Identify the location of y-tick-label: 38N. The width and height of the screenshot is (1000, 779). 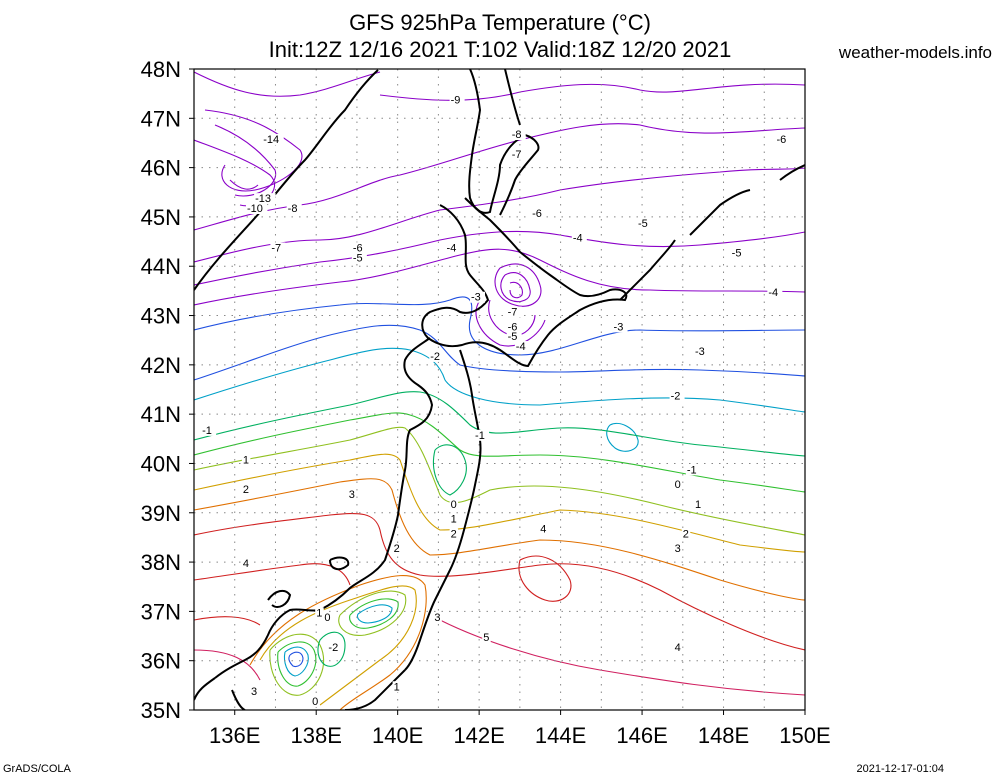
(161, 562).